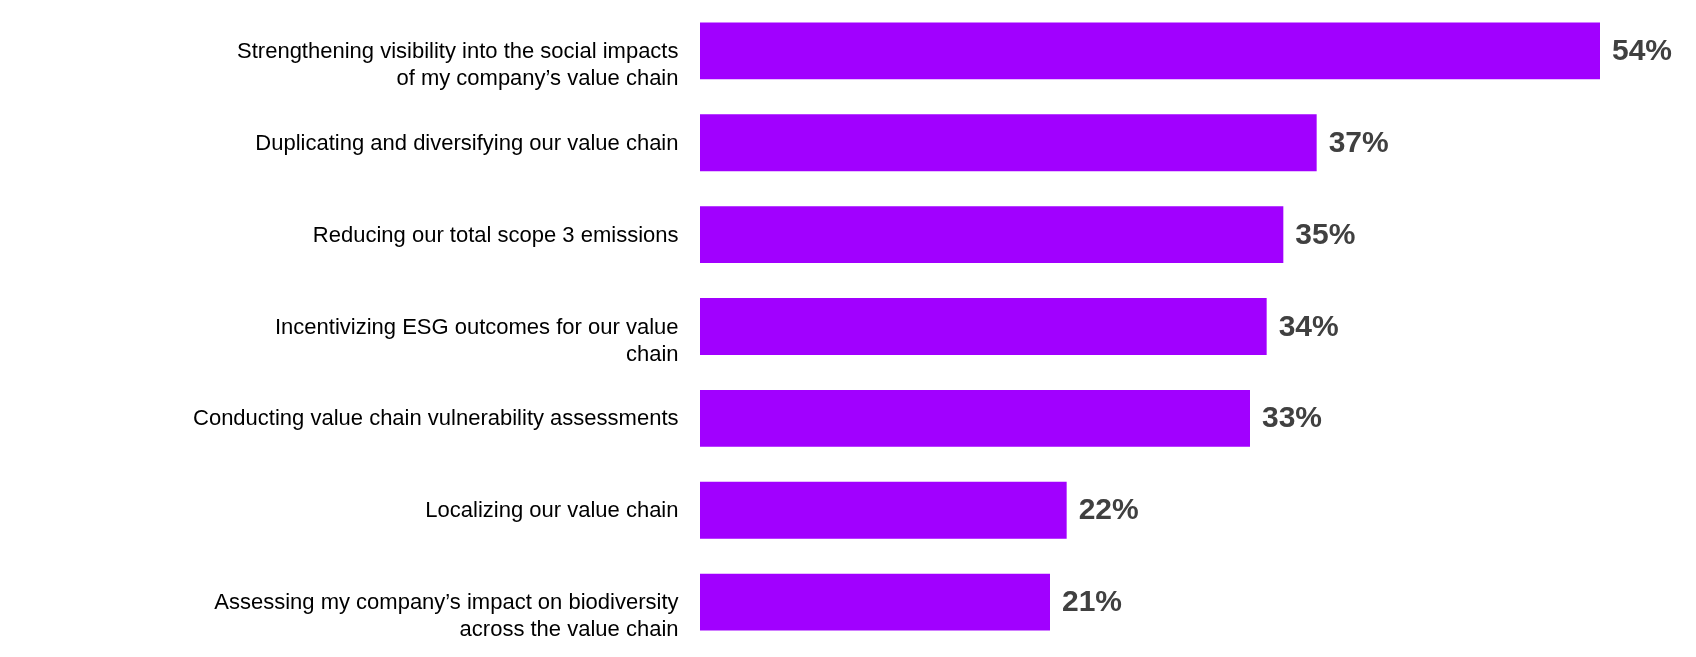 Image resolution: width=1696 pixels, height=657 pixels. Describe the element at coordinates (446, 615) in the screenshot. I see `y-tick-label: Assessing my company’s impact on biodiversity across the value chain` at that location.